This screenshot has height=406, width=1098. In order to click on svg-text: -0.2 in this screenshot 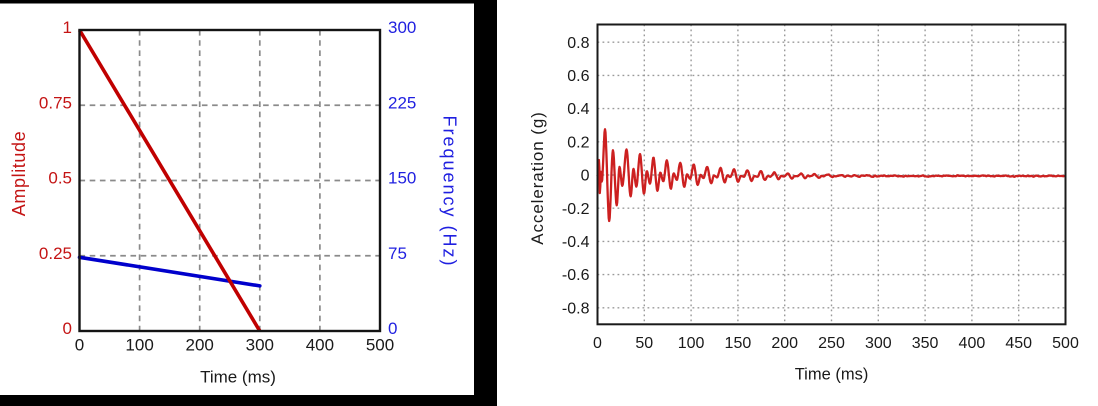, I will do `click(576, 209)`.